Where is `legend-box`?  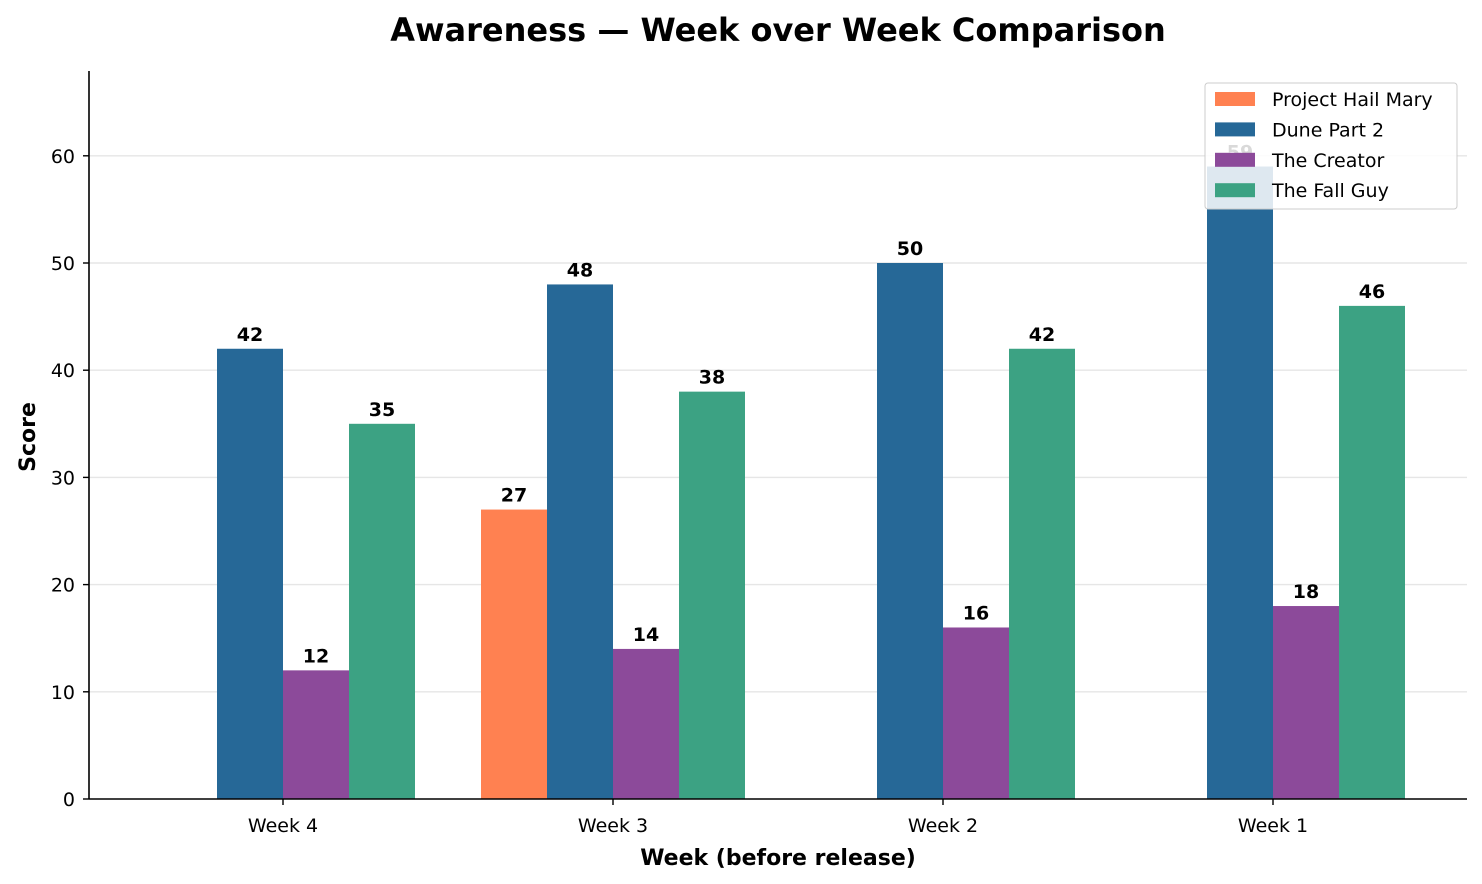 legend-box is located at coordinates (1331, 146).